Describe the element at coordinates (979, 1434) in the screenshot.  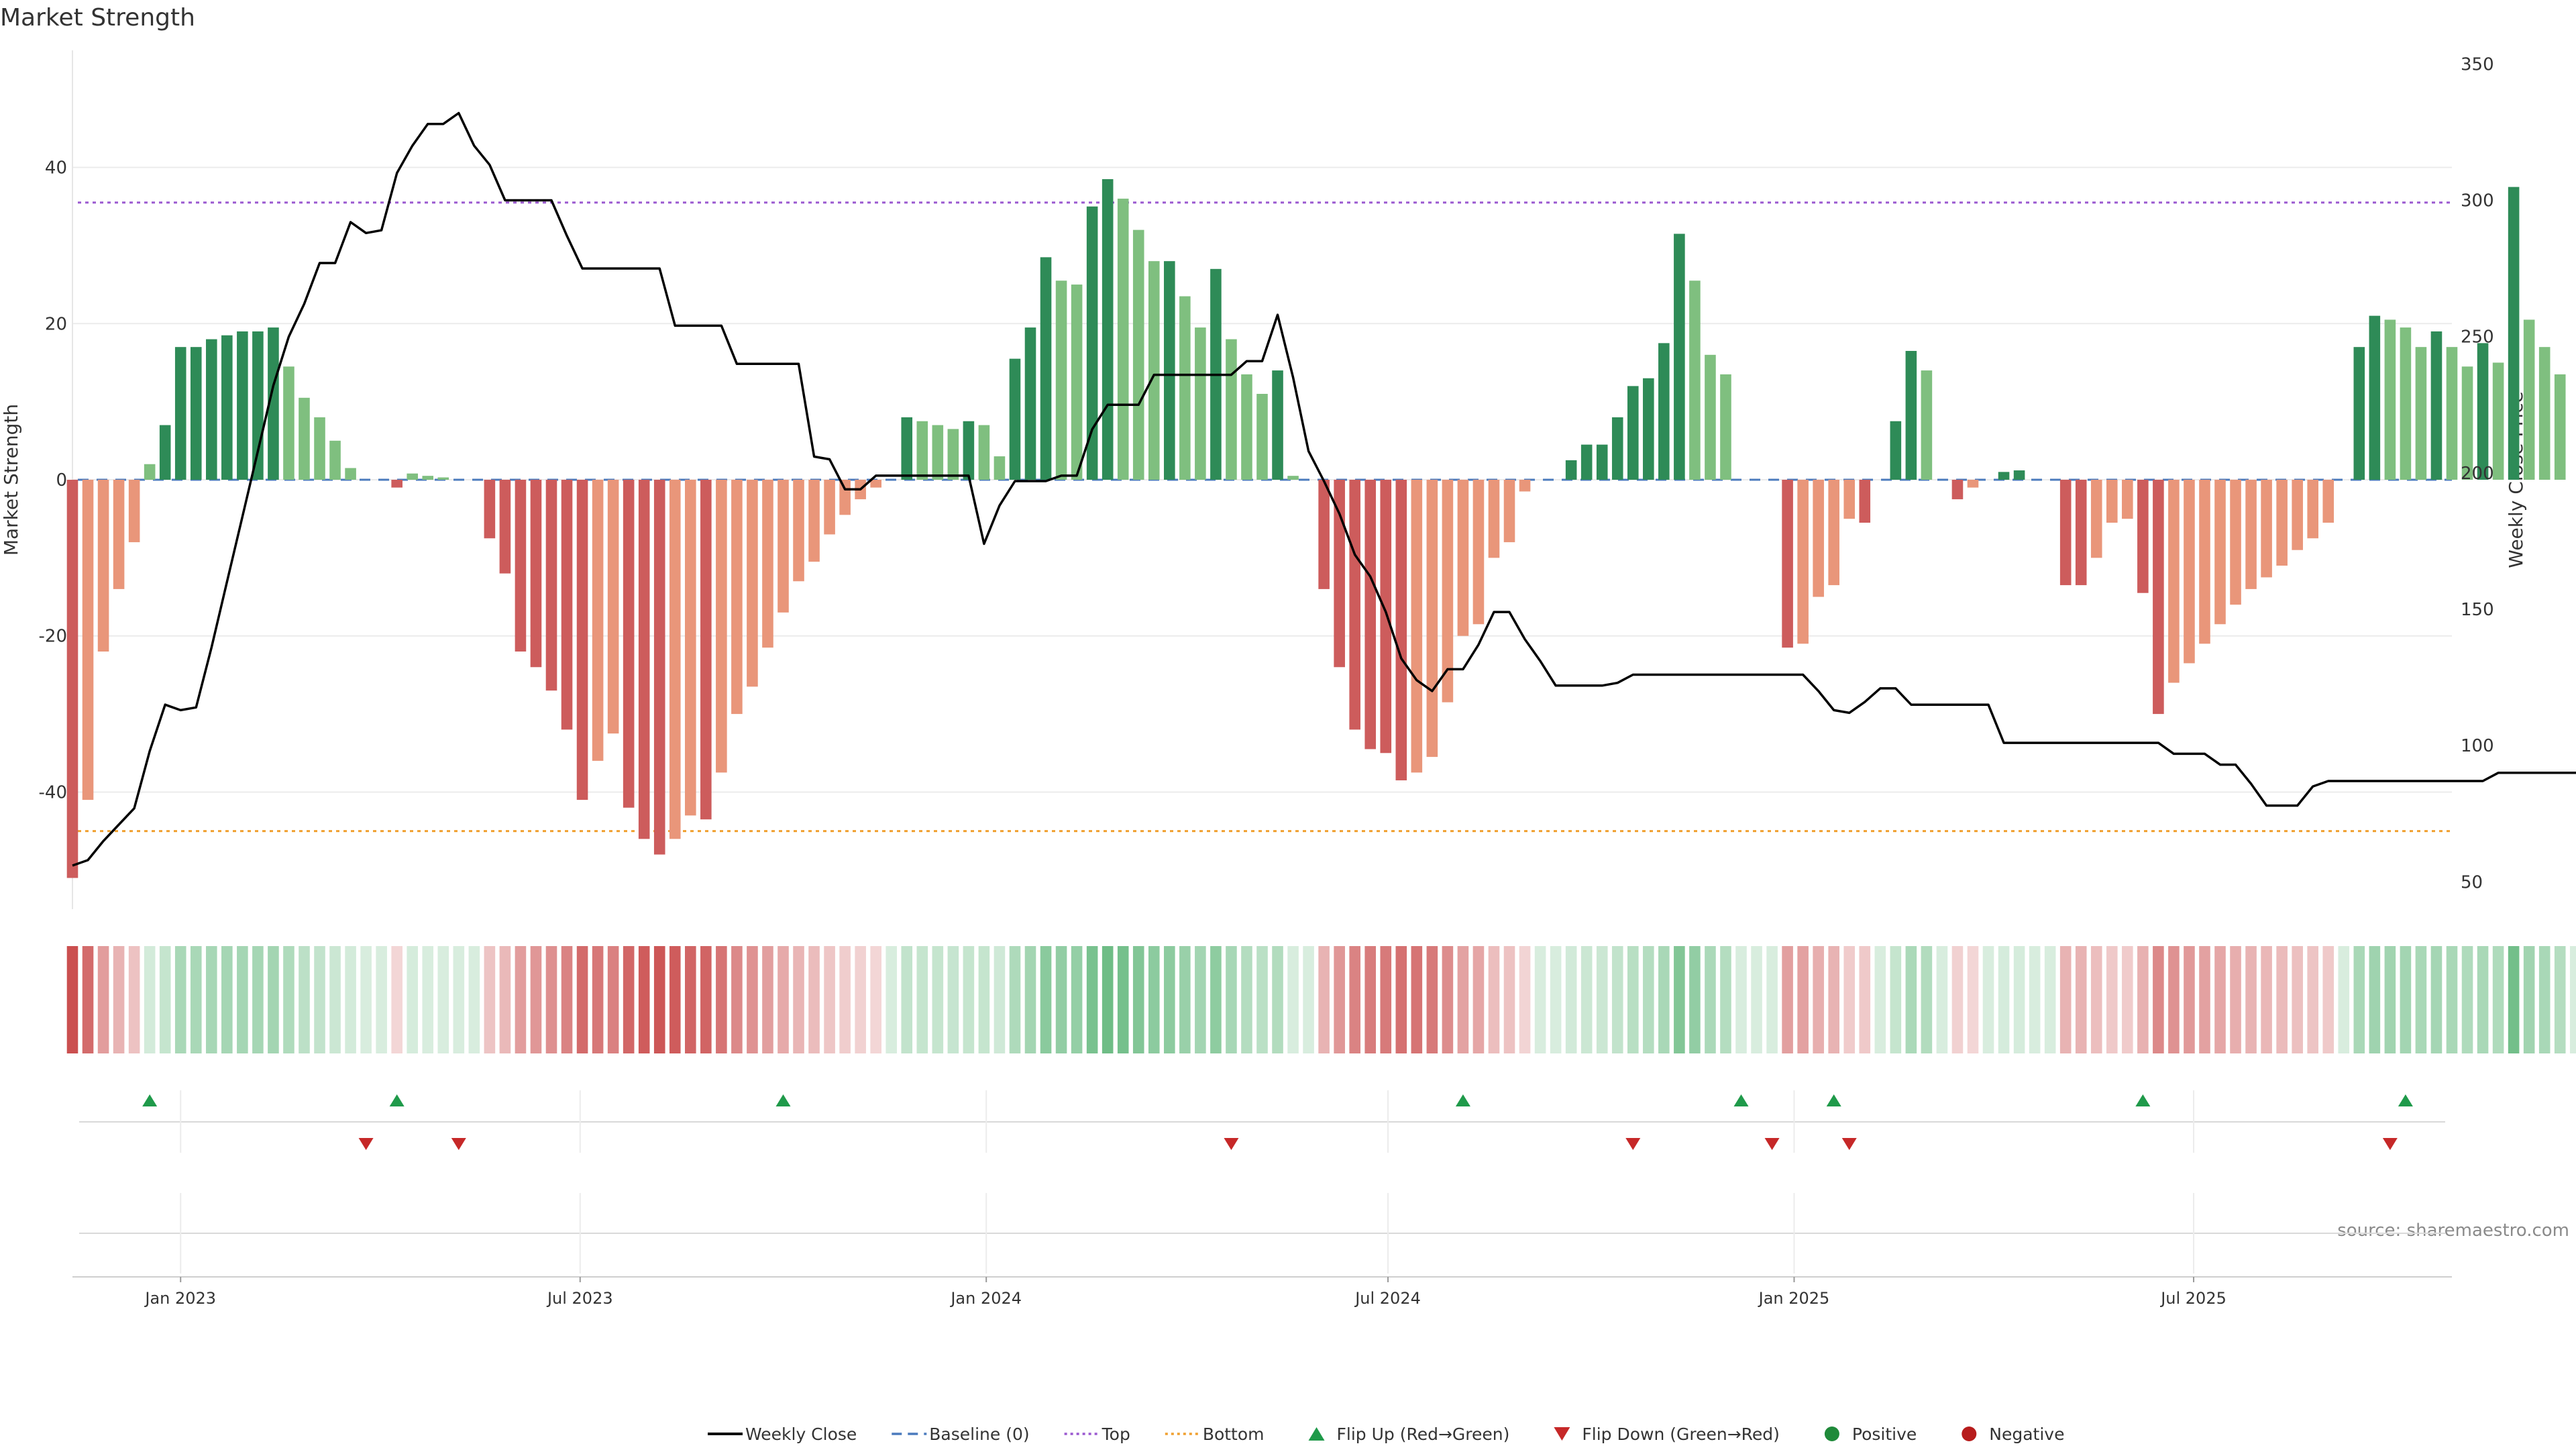
I see `legend-label: Baseline (0)` at that location.